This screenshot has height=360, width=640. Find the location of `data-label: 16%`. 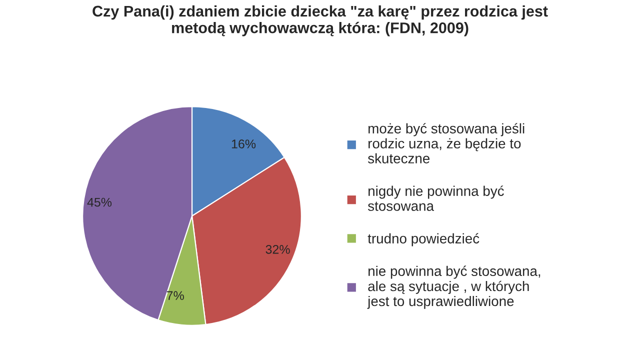

data-label: 16% is located at coordinates (244, 144).